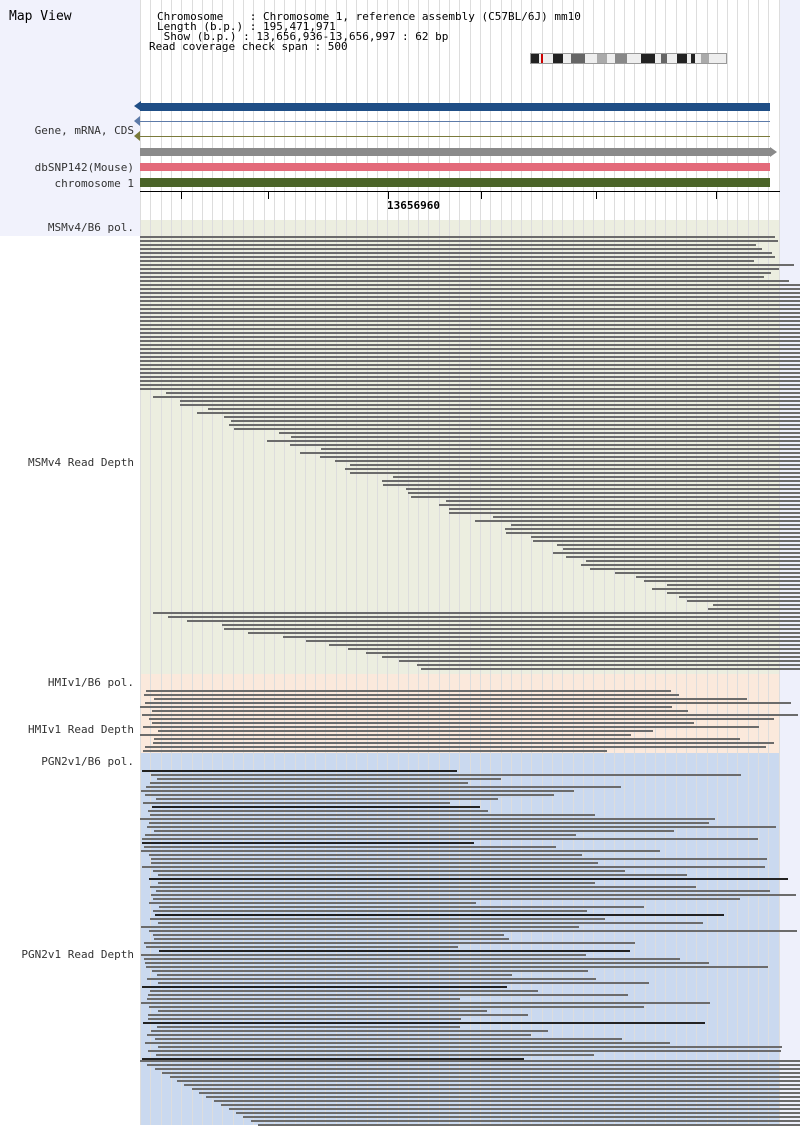 Image resolution: width=800 pixels, height=1126 pixels. What do you see at coordinates (70, 118) in the screenshot?
I see `left-panel` at bounding box center [70, 118].